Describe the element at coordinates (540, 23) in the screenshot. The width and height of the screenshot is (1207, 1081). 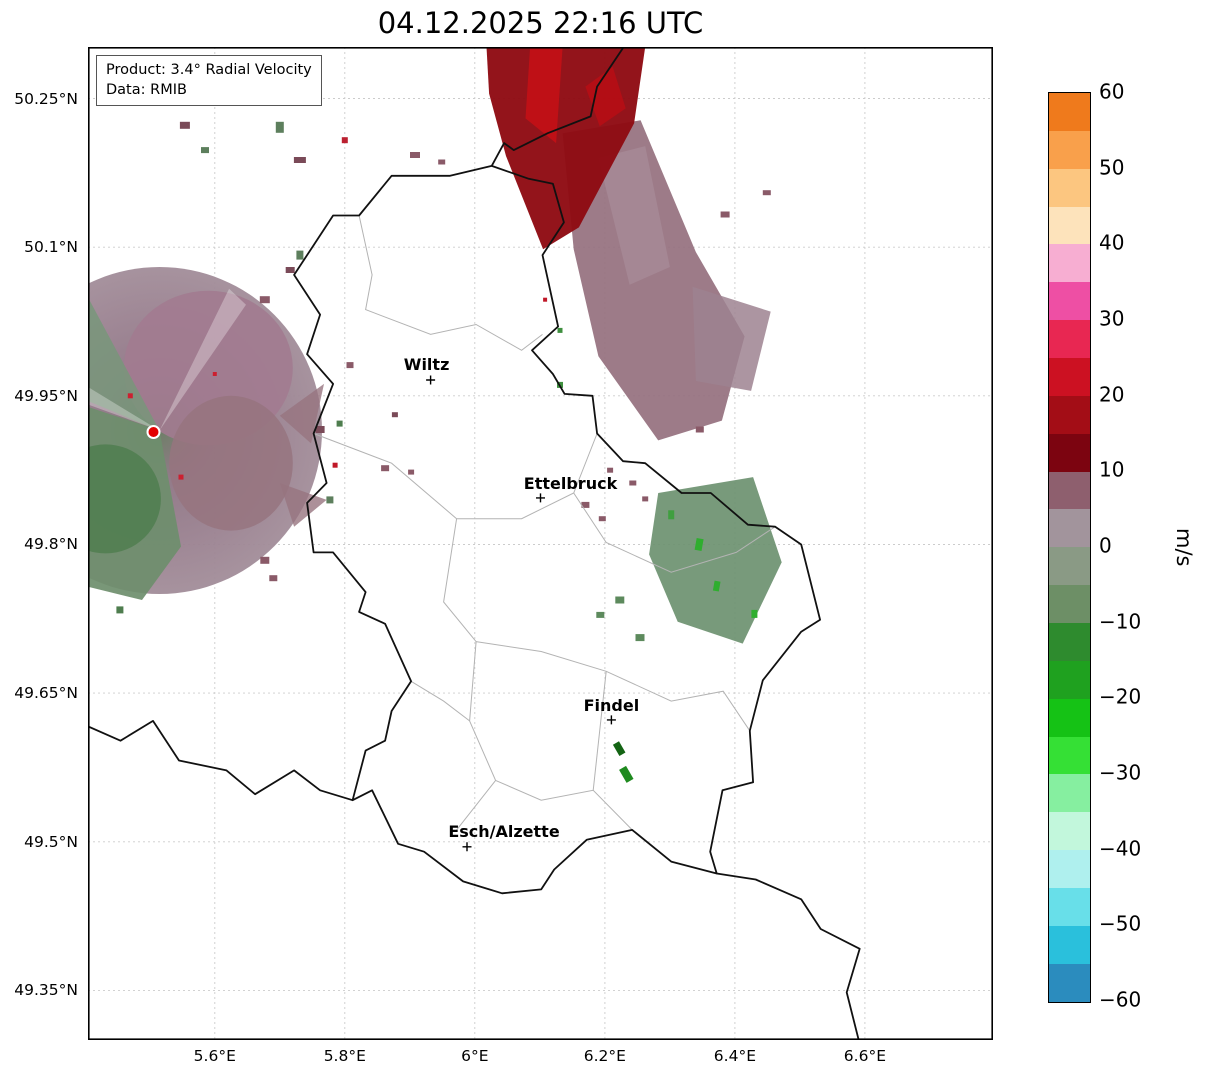
I see `figure-title: 04.12.2025 22:16 UTC` at that location.